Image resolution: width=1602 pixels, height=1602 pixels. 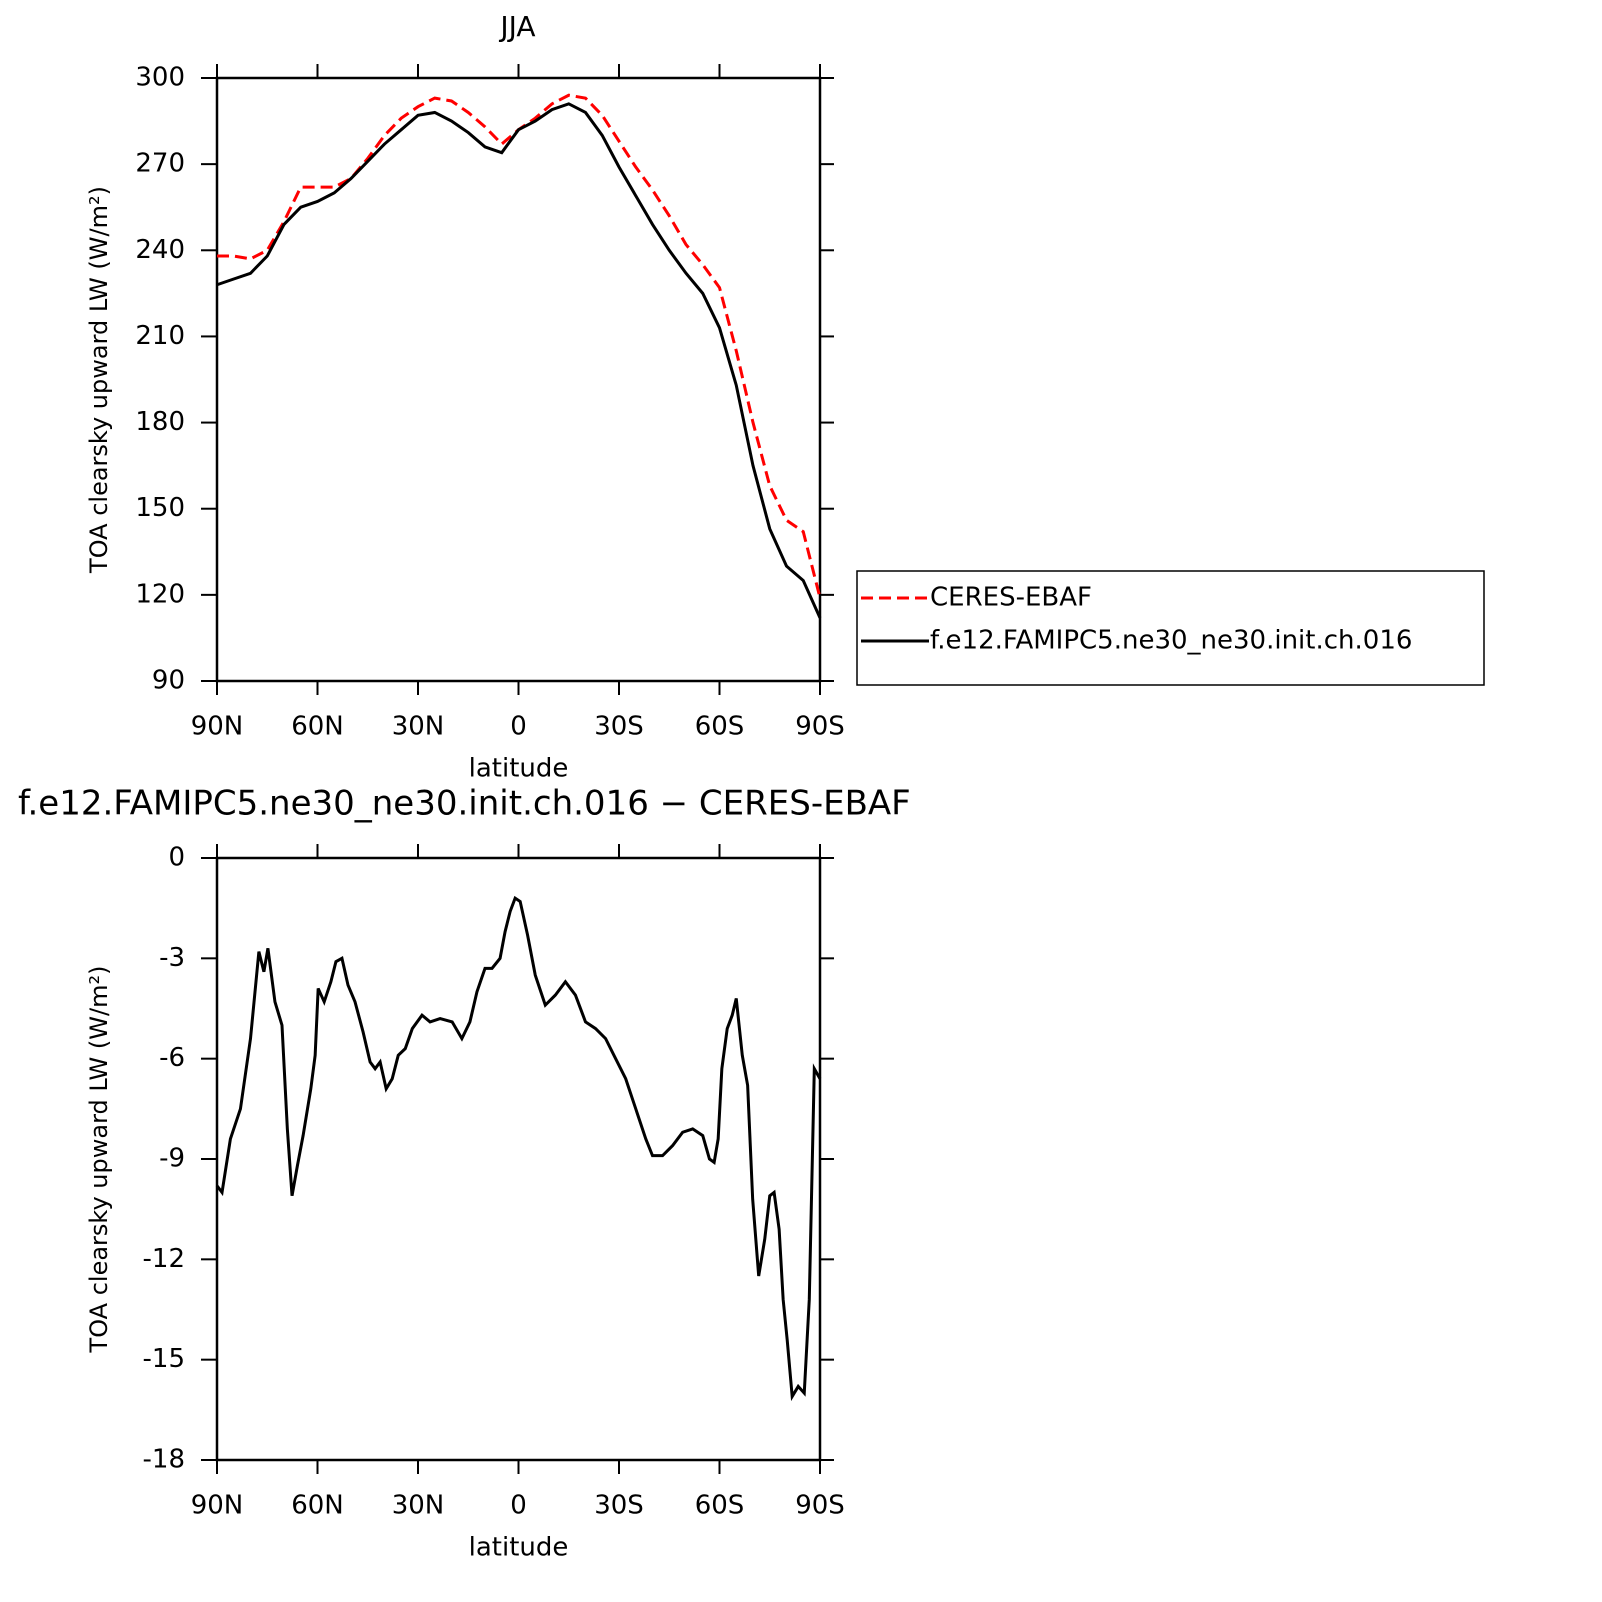 I want to click on legend-box, so click(x=1170, y=628).